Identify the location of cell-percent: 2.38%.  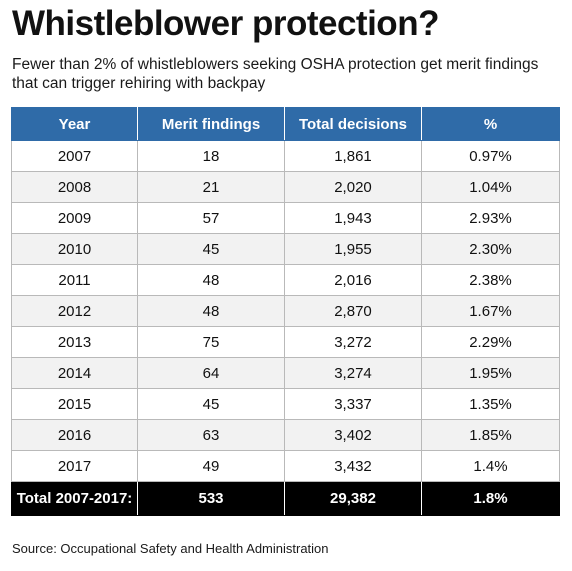
(490, 280).